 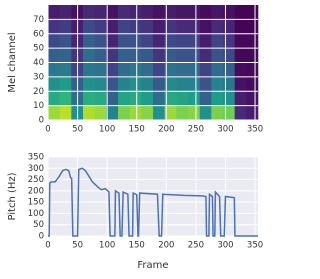 I want to click on y-axis-label: Mel channel, so click(x=12, y=62).